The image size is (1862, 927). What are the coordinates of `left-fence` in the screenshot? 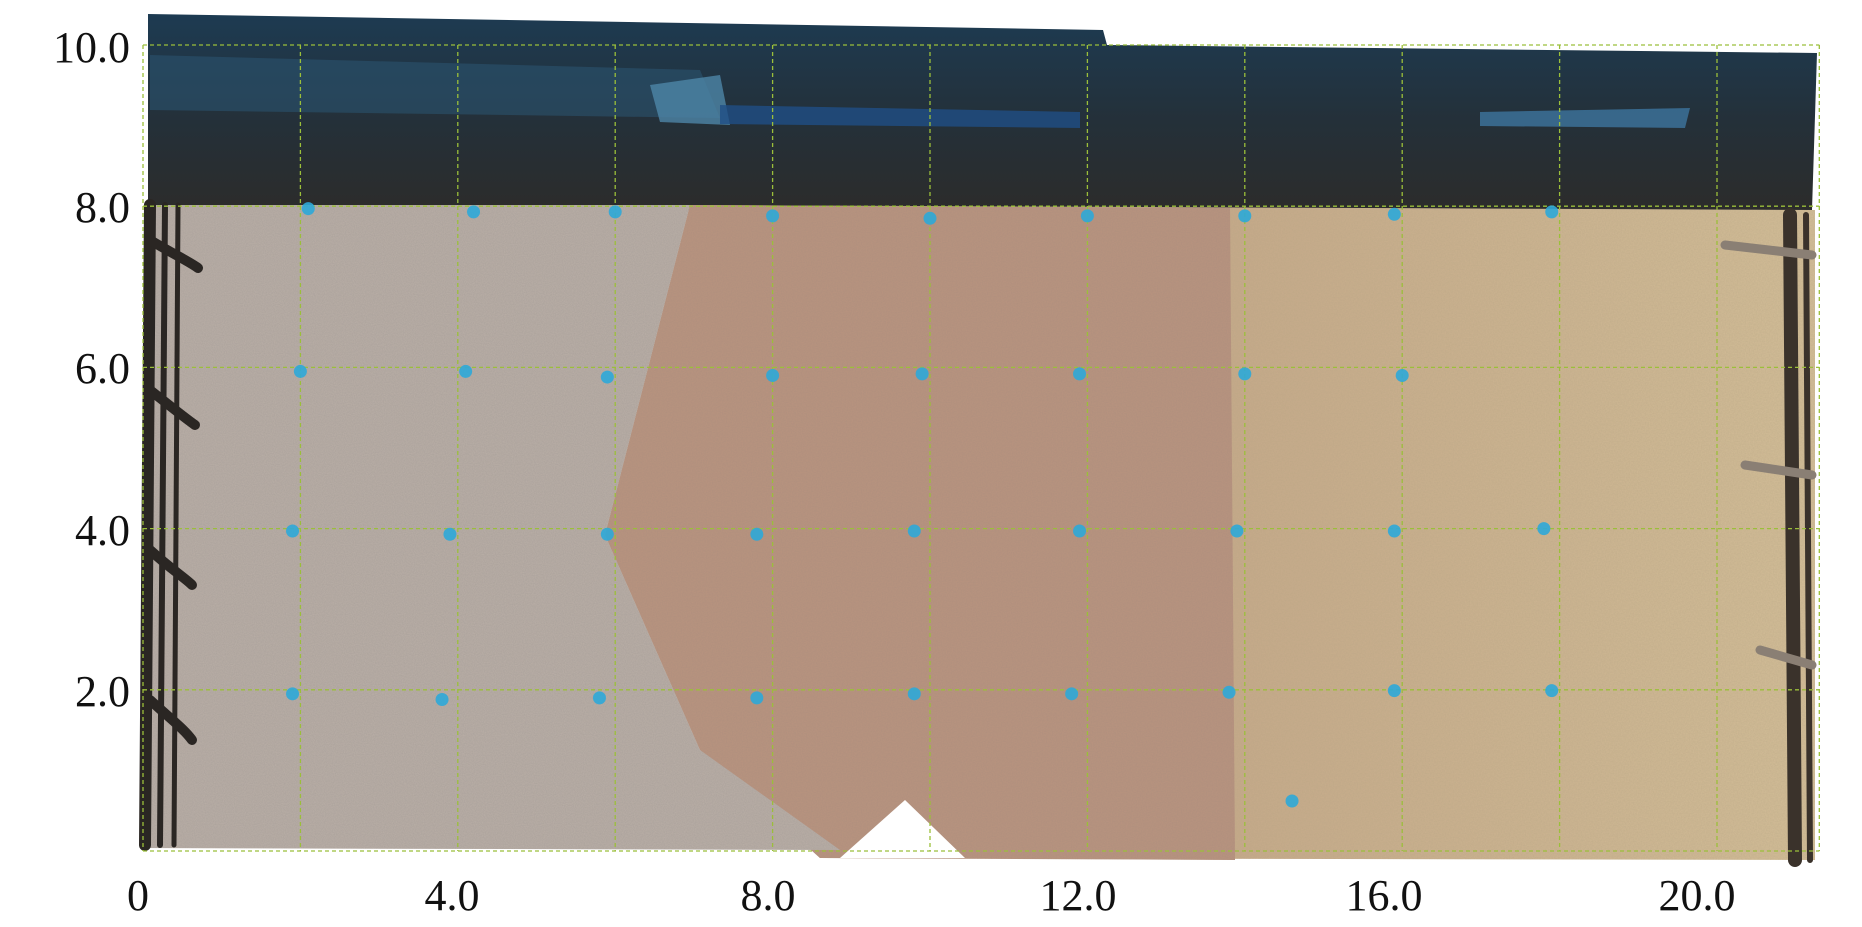 It's located at (171, 525).